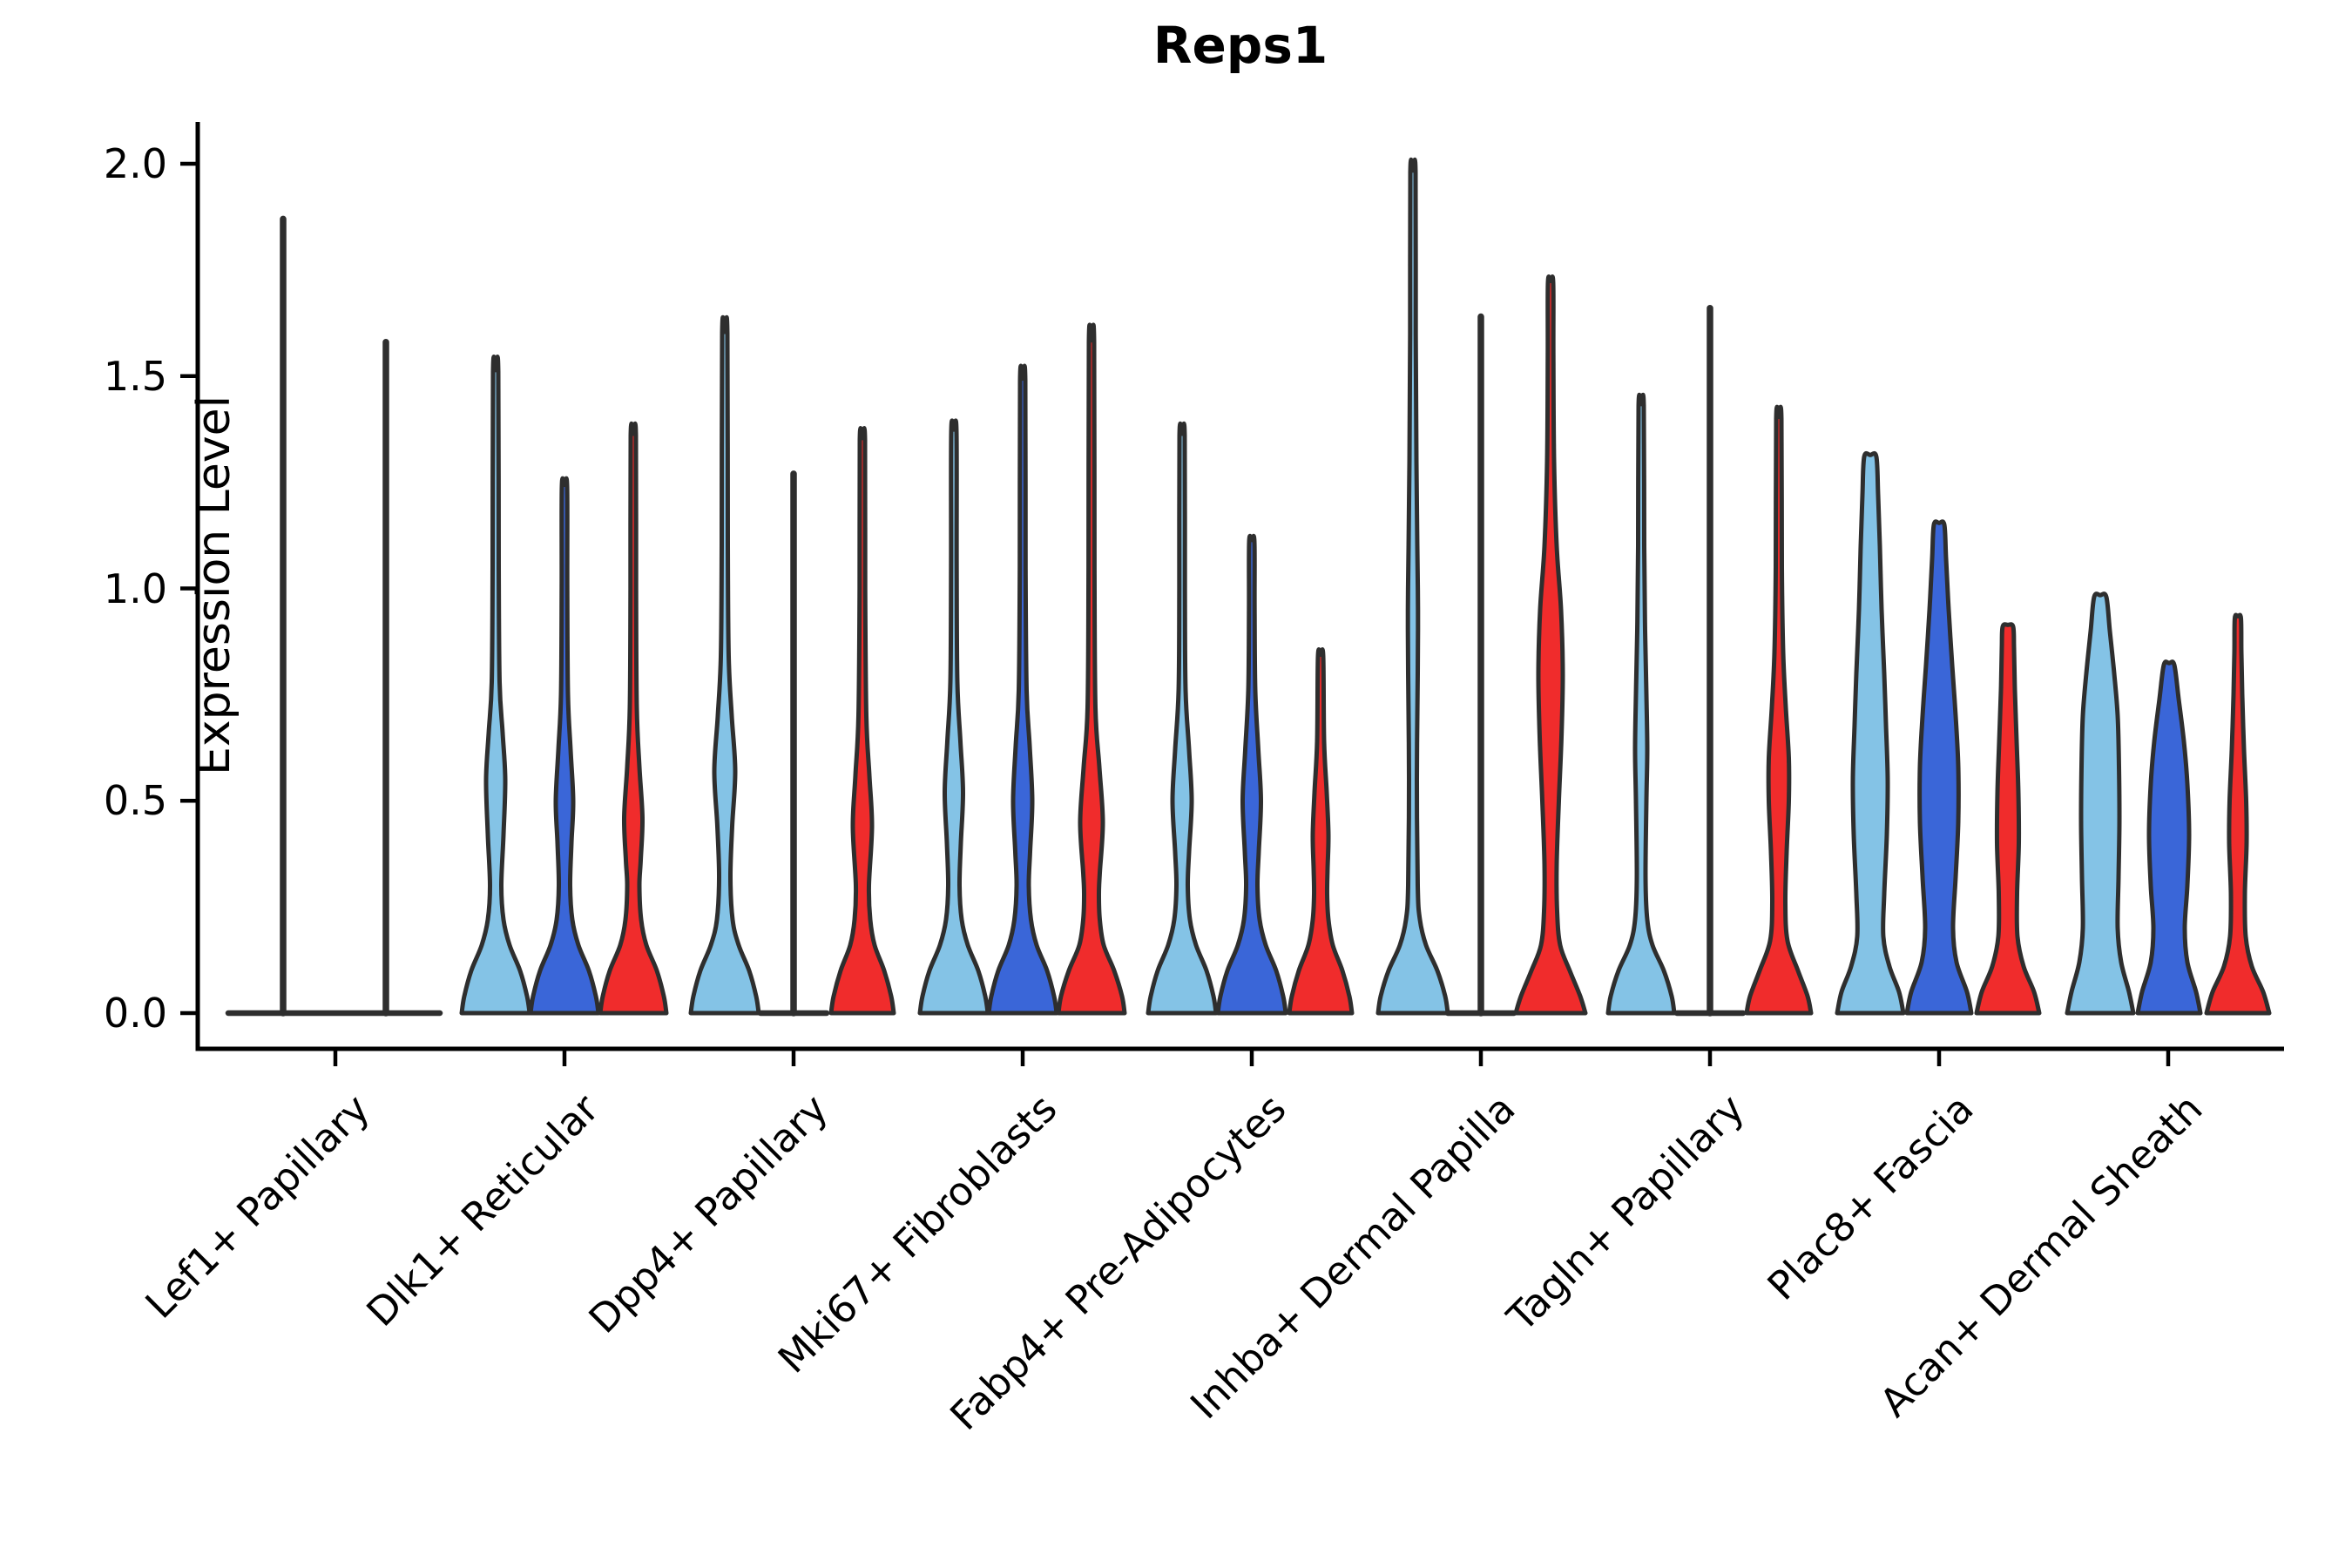 The image size is (2352, 1568). Describe the element at coordinates (135, 588) in the screenshot. I see `y-tick-label: 1.0` at that location.